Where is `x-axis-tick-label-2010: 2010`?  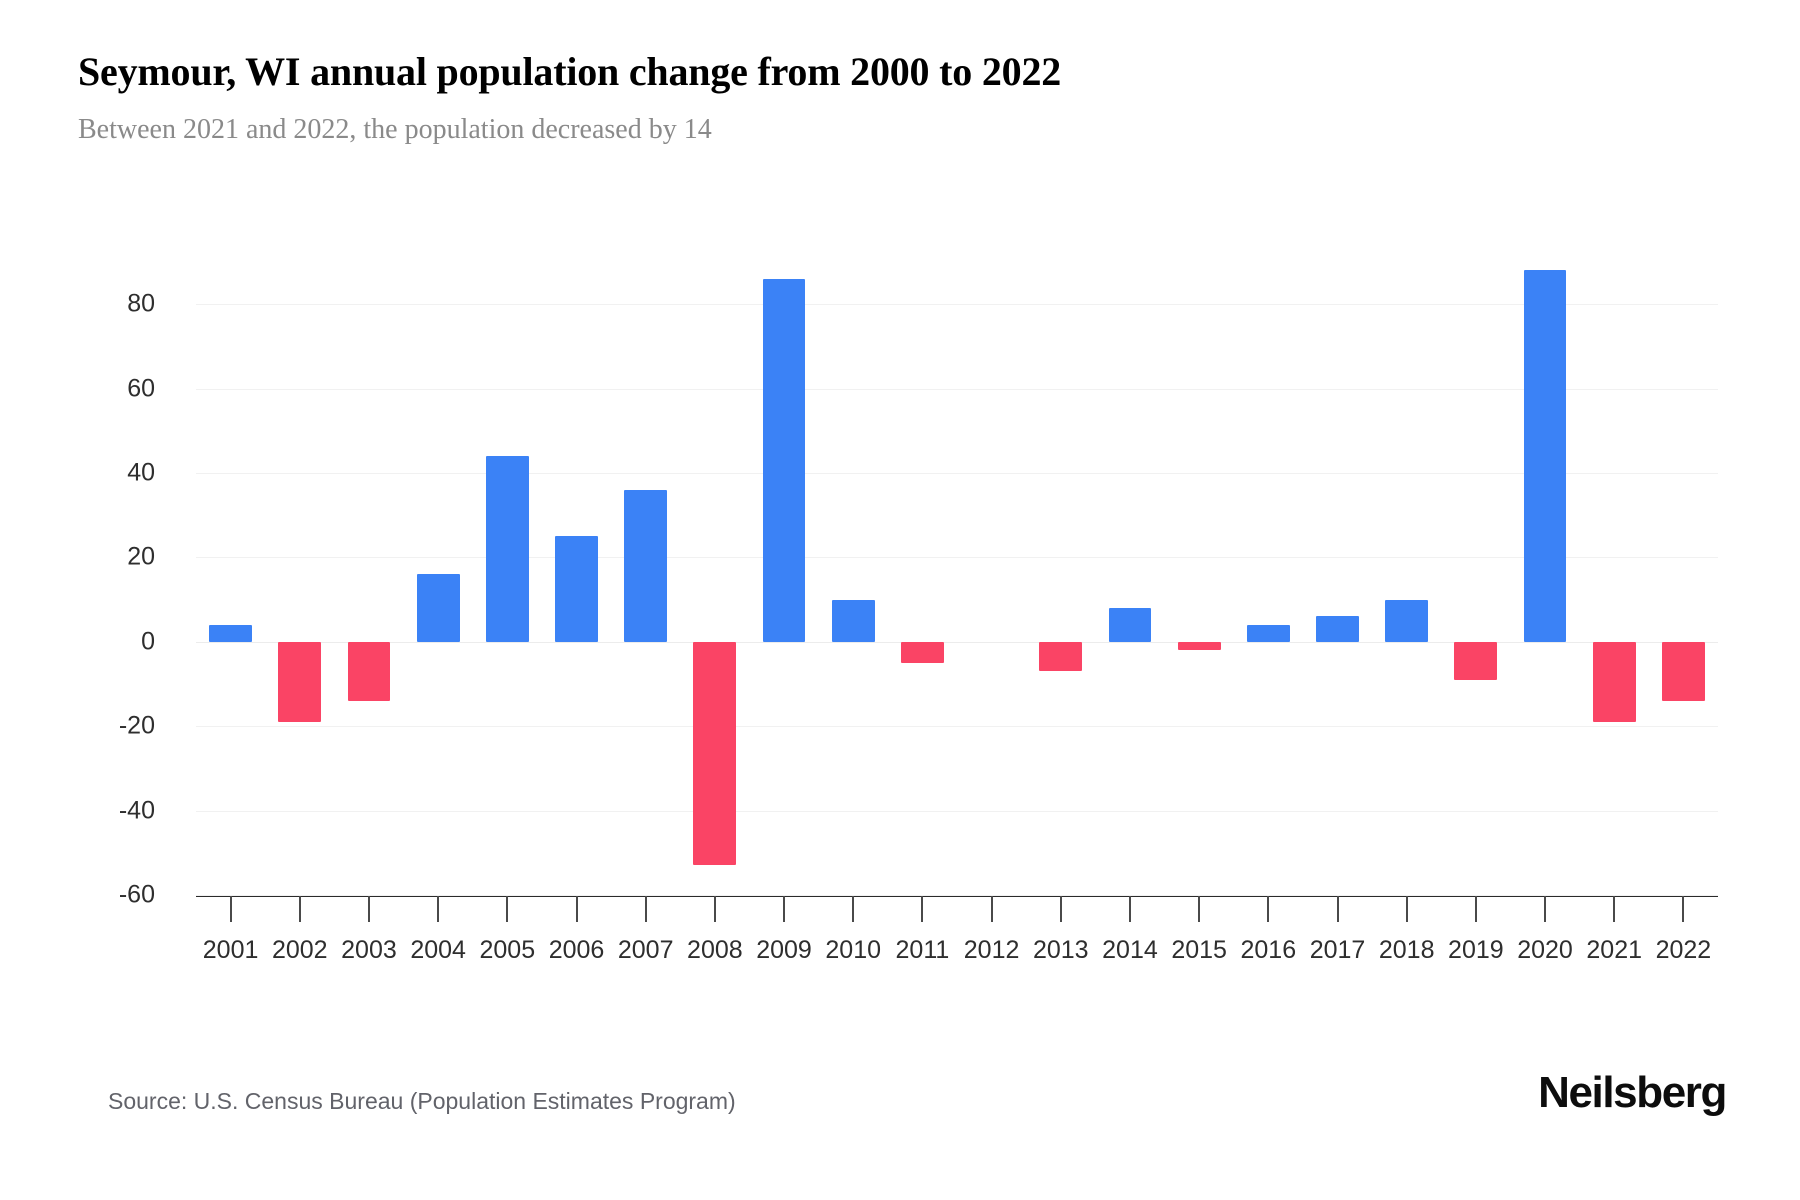 x-axis-tick-label-2010: 2010 is located at coordinates (853, 950).